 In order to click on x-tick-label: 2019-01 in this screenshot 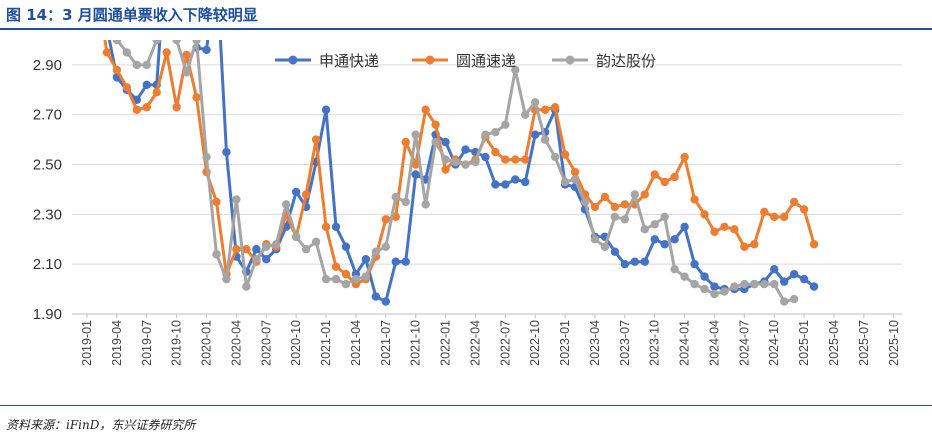, I will do `click(87, 343)`.